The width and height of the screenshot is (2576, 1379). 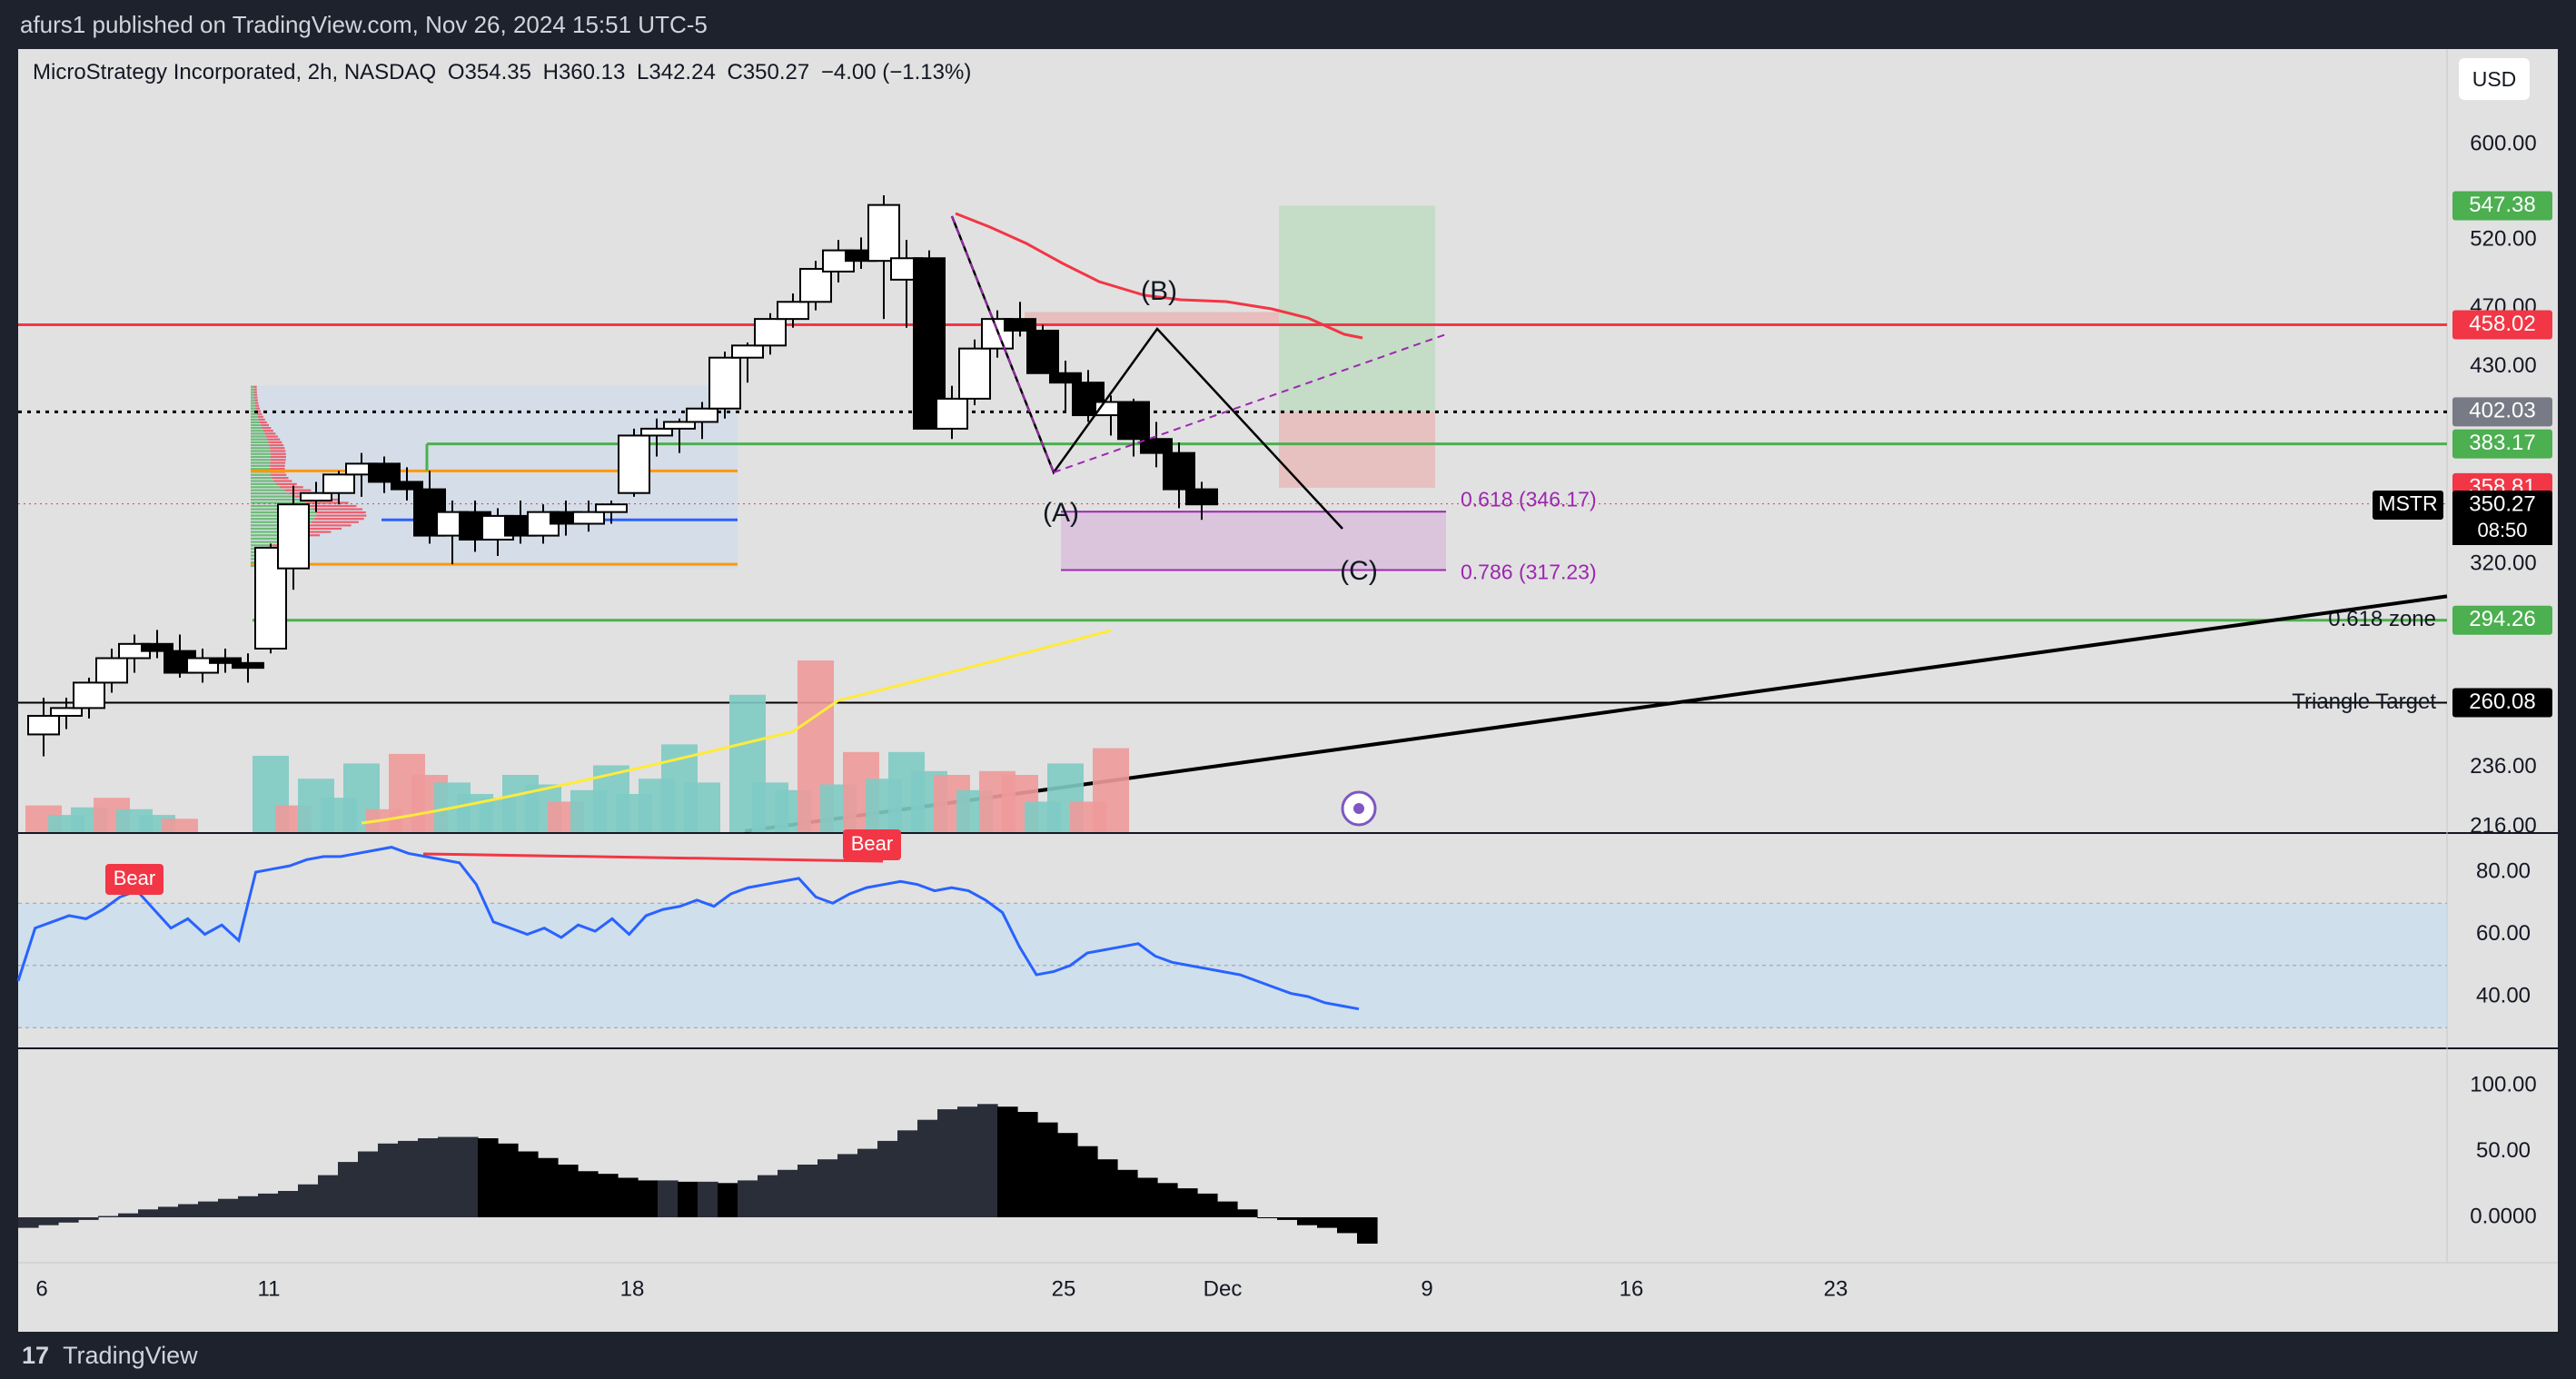 What do you see at coordinates (1357, 308) in the screenshot?
I see `long-position-profit-zone` at bounding box center [1357, 308].